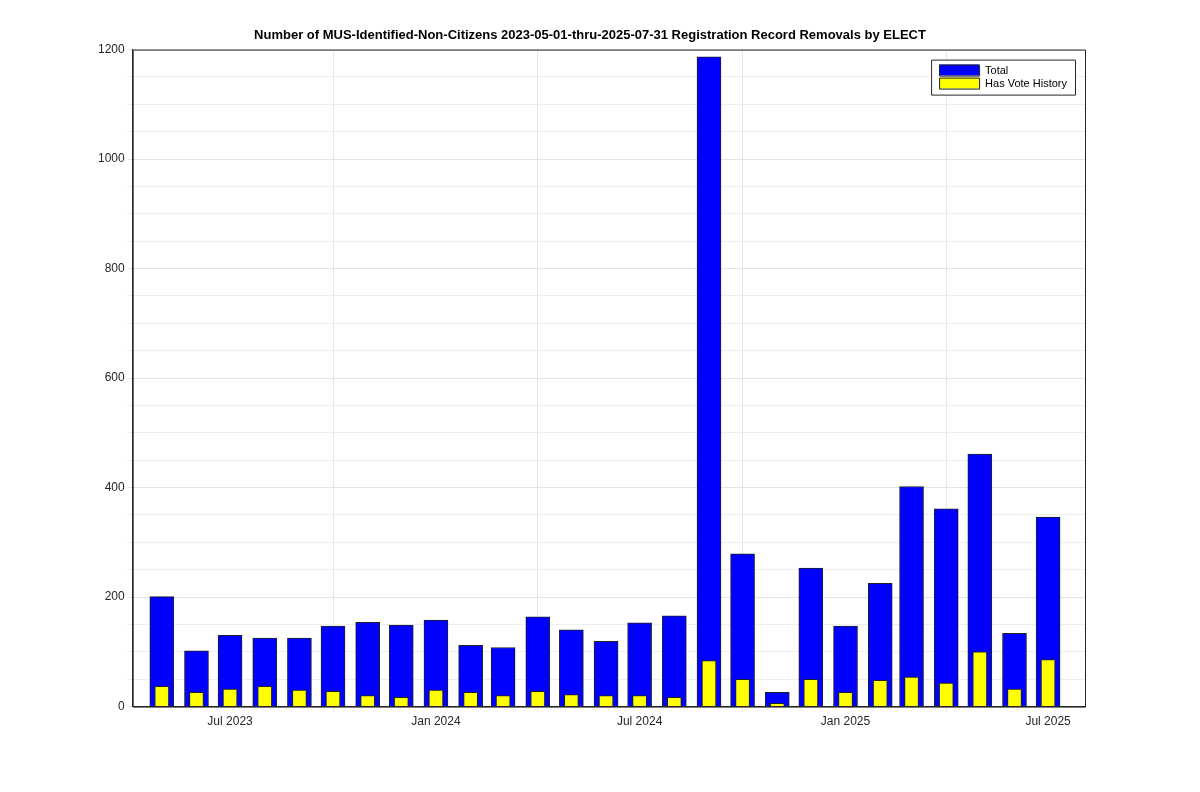 The image size is (1200, 792). What do you see at coordinates (845, 721) in the screenshot?
I see `x-tick-label: Jan 2025` at bounding box center [845, 721].